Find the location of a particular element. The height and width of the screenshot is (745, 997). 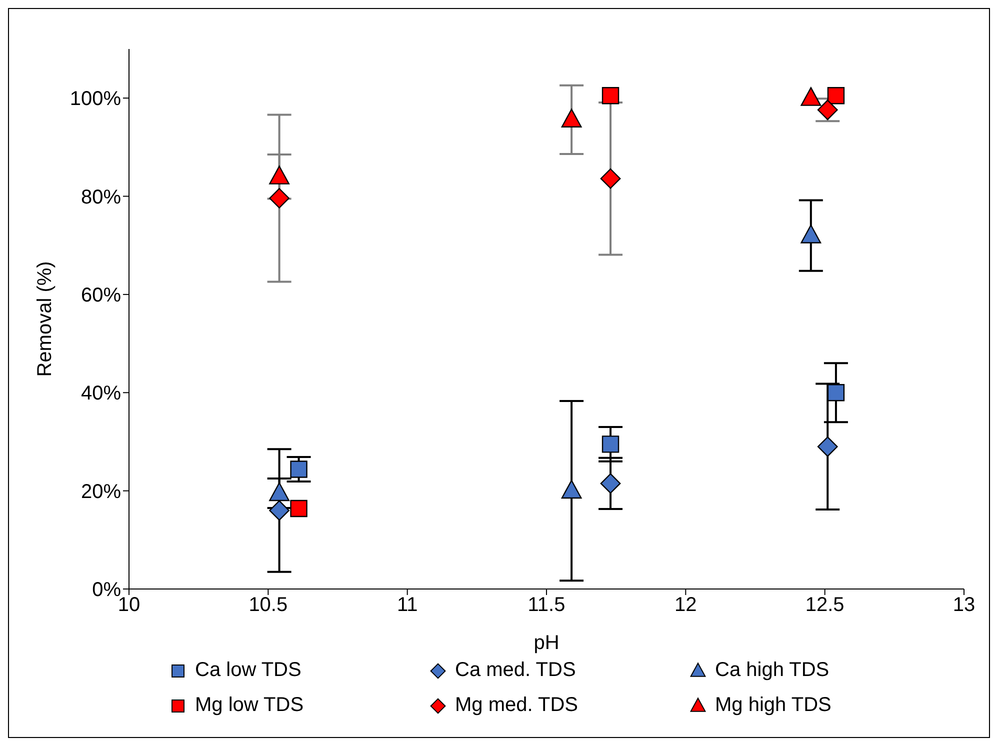

y-tick-label: 80% is located at coordinates (101, 197).